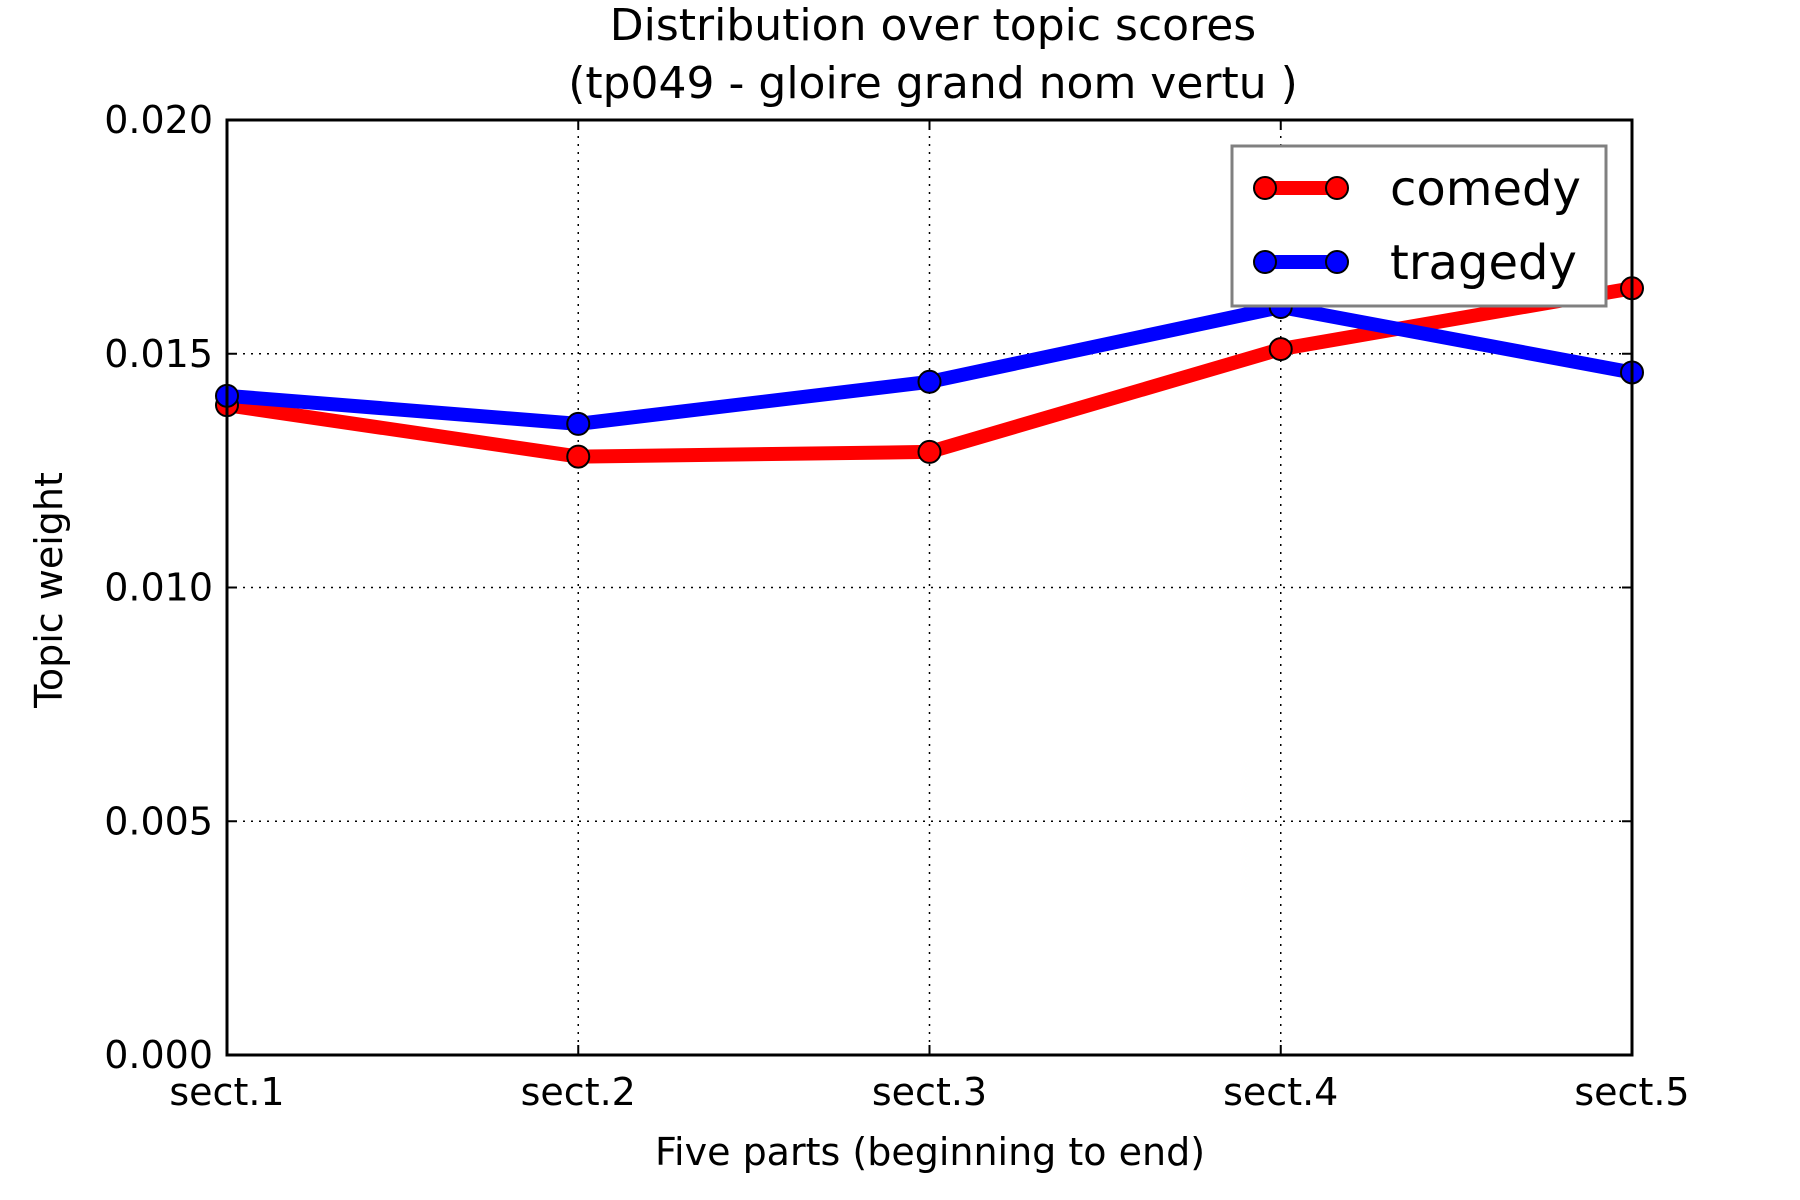  Describe the element at coordinates (933, 83) in the screenshot. I see `chart-subtitle: (tp049 - gloire grand nom vertu )` at that location.